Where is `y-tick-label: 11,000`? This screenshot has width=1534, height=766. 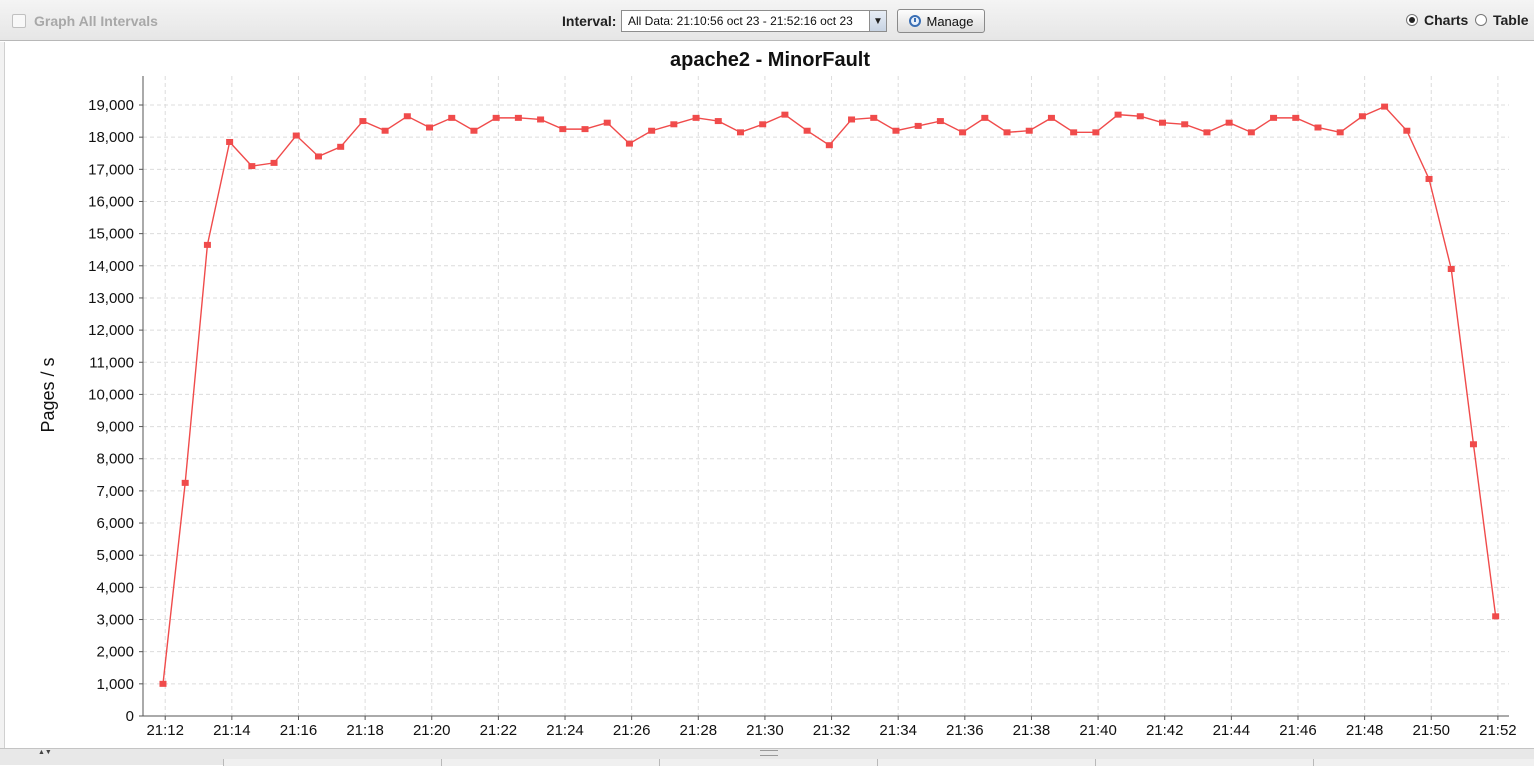 y-tick-label: 11,000 is located at coordinates (111, 362).